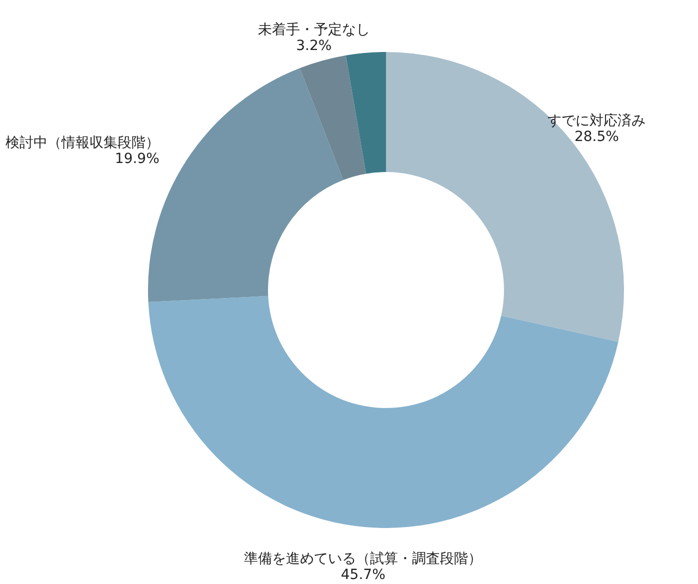 The image size is (698, 584). What do you see at coordinates (363, 575) in the screenshot?
I see `data-label: 45.7%` at bounding box center [363, 575].